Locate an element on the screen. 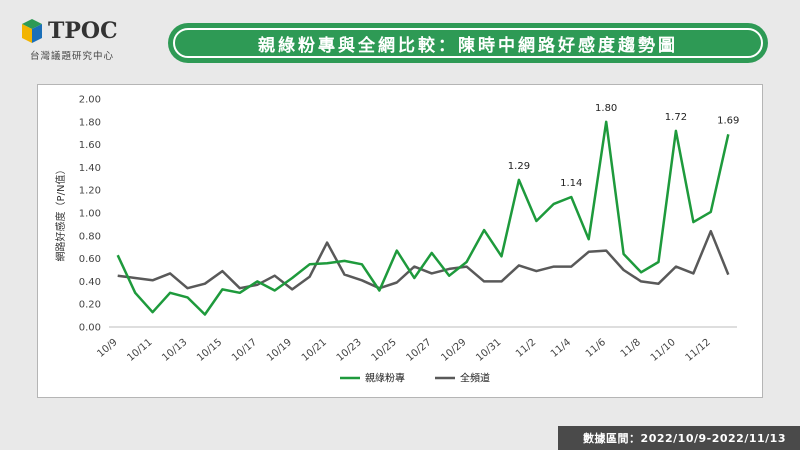  logo-subtitle: 台灣議題研究中心 is located at coordinates (72, 56).